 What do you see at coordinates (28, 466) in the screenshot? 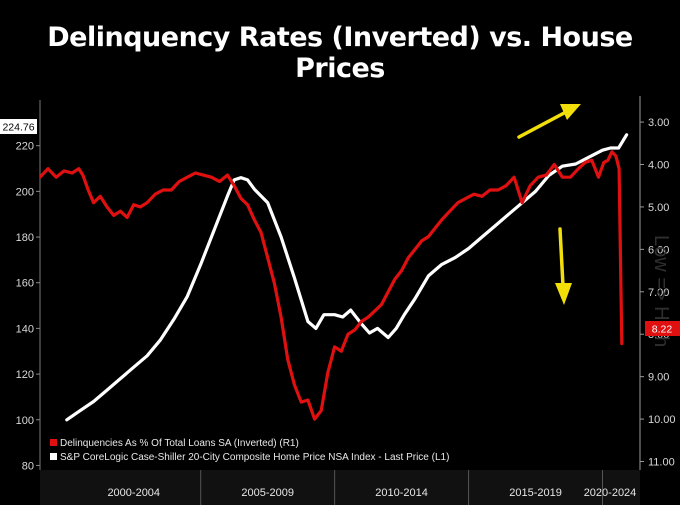
I see `left-tick-label: 80` at bounding box center [28, 466].